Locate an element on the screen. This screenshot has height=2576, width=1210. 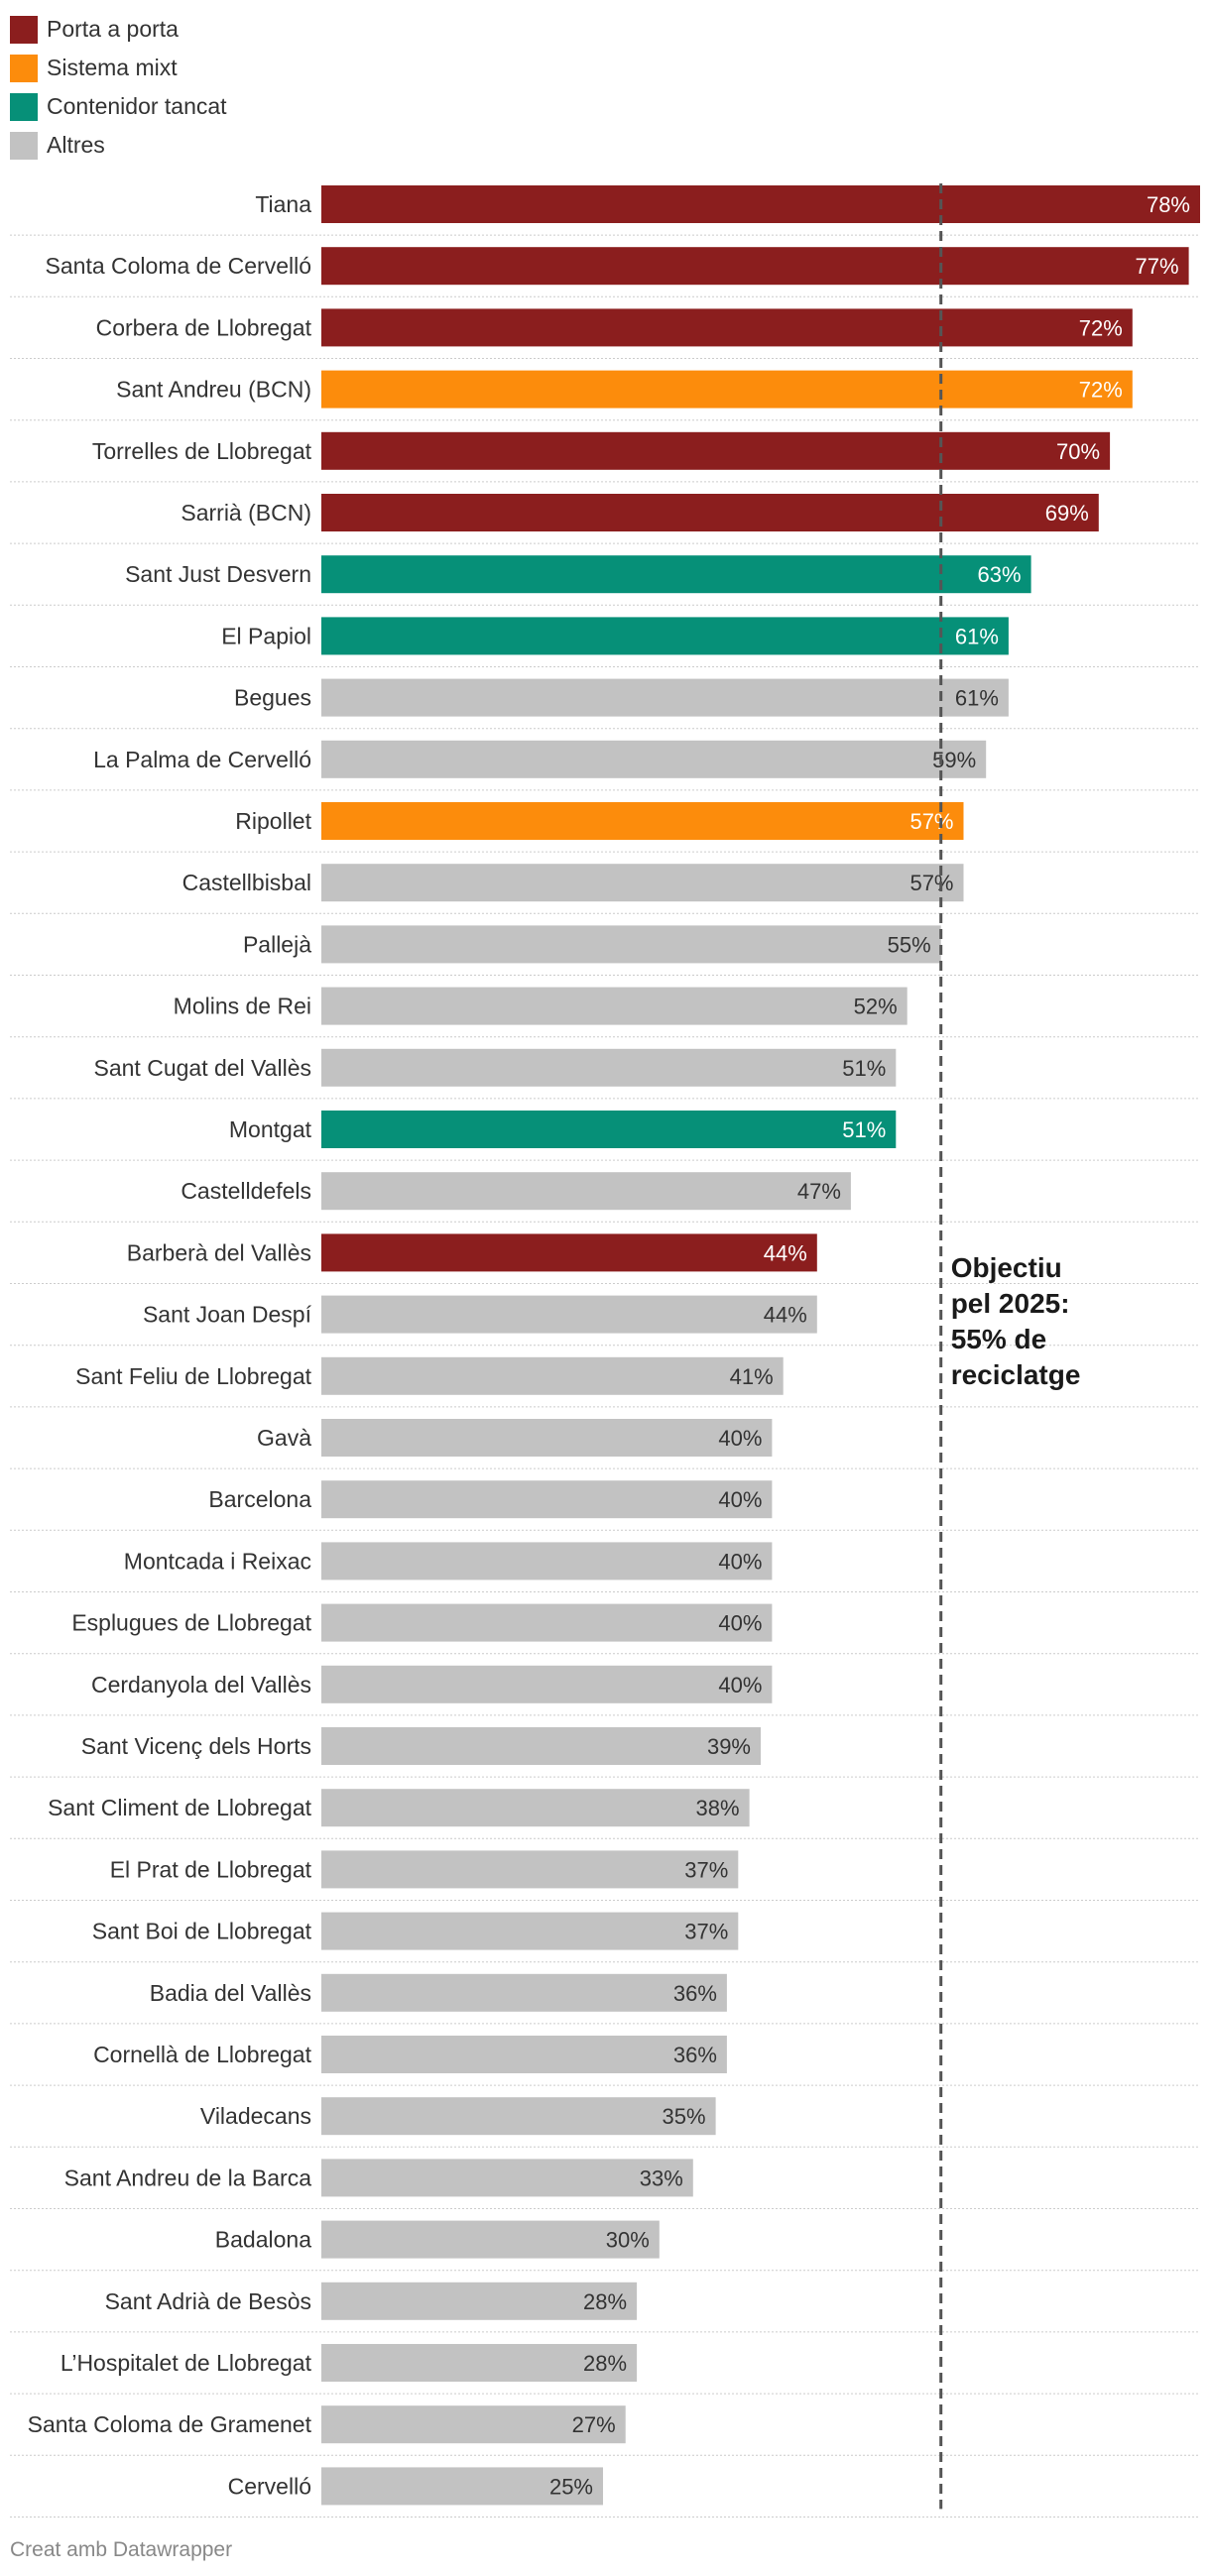
category-label: Sant Andreu (BCN) is located at coordinates (213, 390).